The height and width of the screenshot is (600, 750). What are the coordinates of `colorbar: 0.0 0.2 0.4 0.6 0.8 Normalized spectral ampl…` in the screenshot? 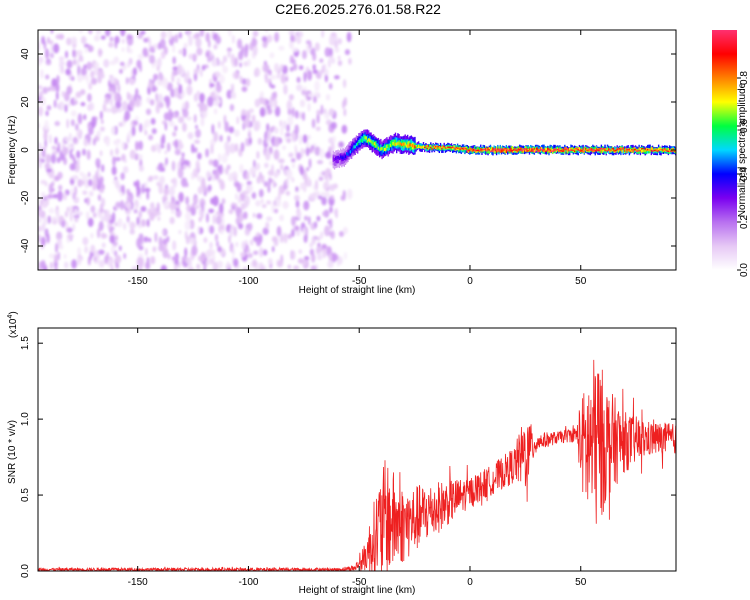 It's located at (731, 153).